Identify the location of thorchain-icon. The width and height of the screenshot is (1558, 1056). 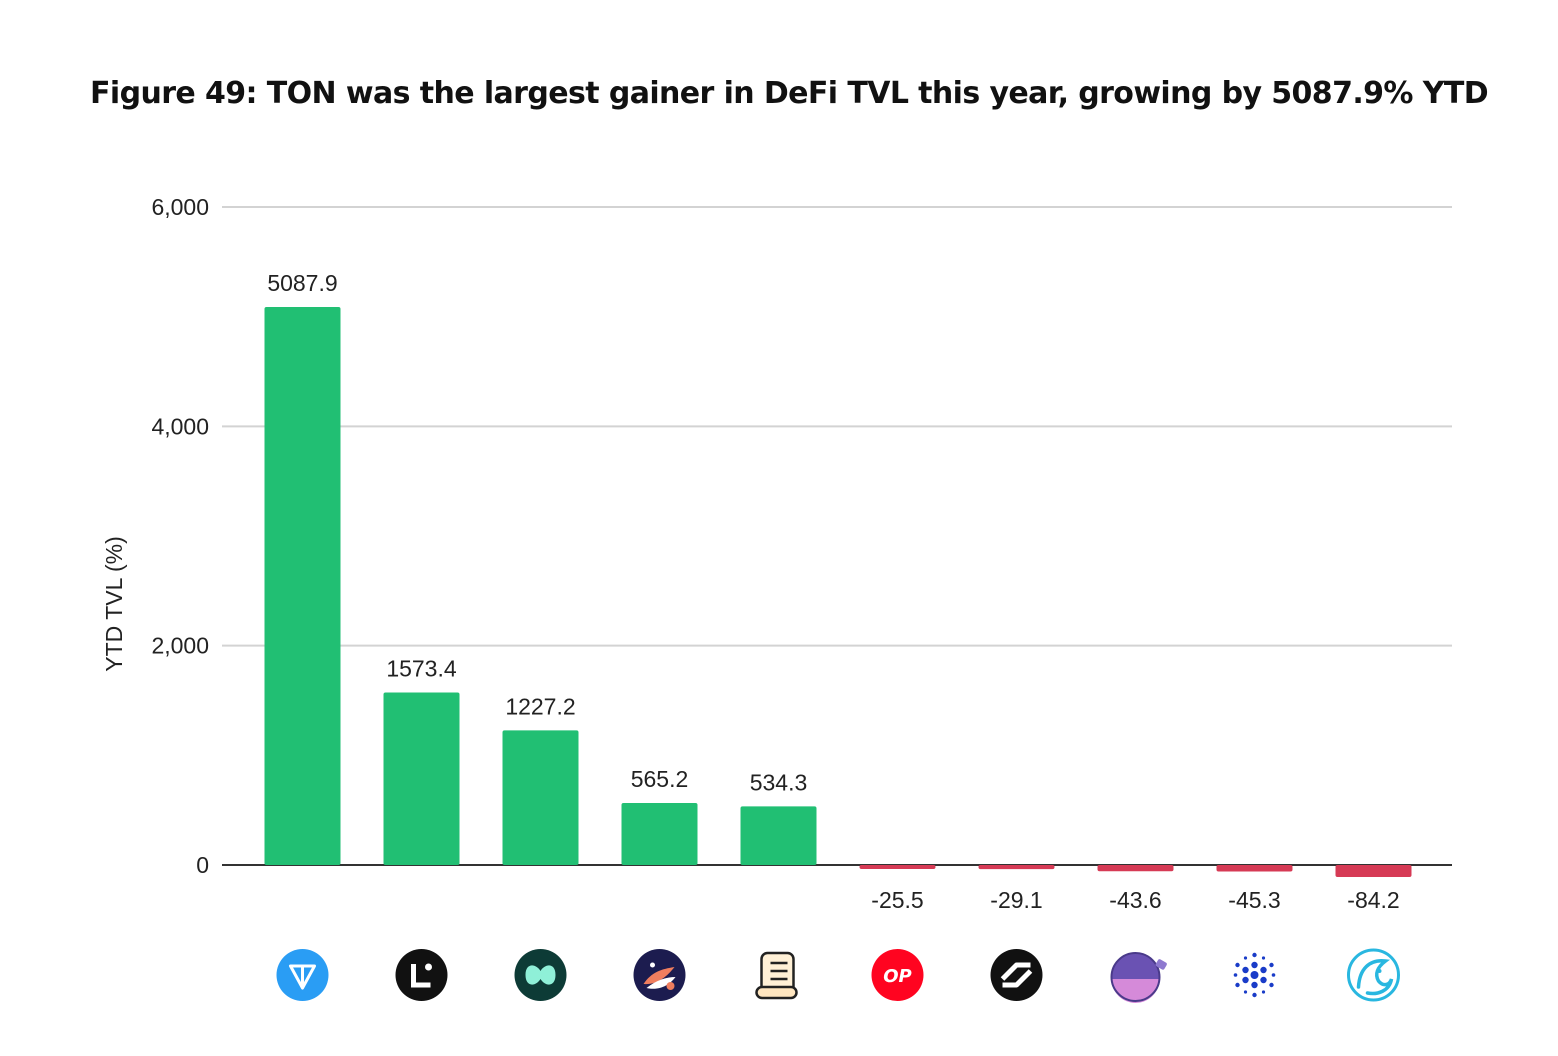
(1016, 975).